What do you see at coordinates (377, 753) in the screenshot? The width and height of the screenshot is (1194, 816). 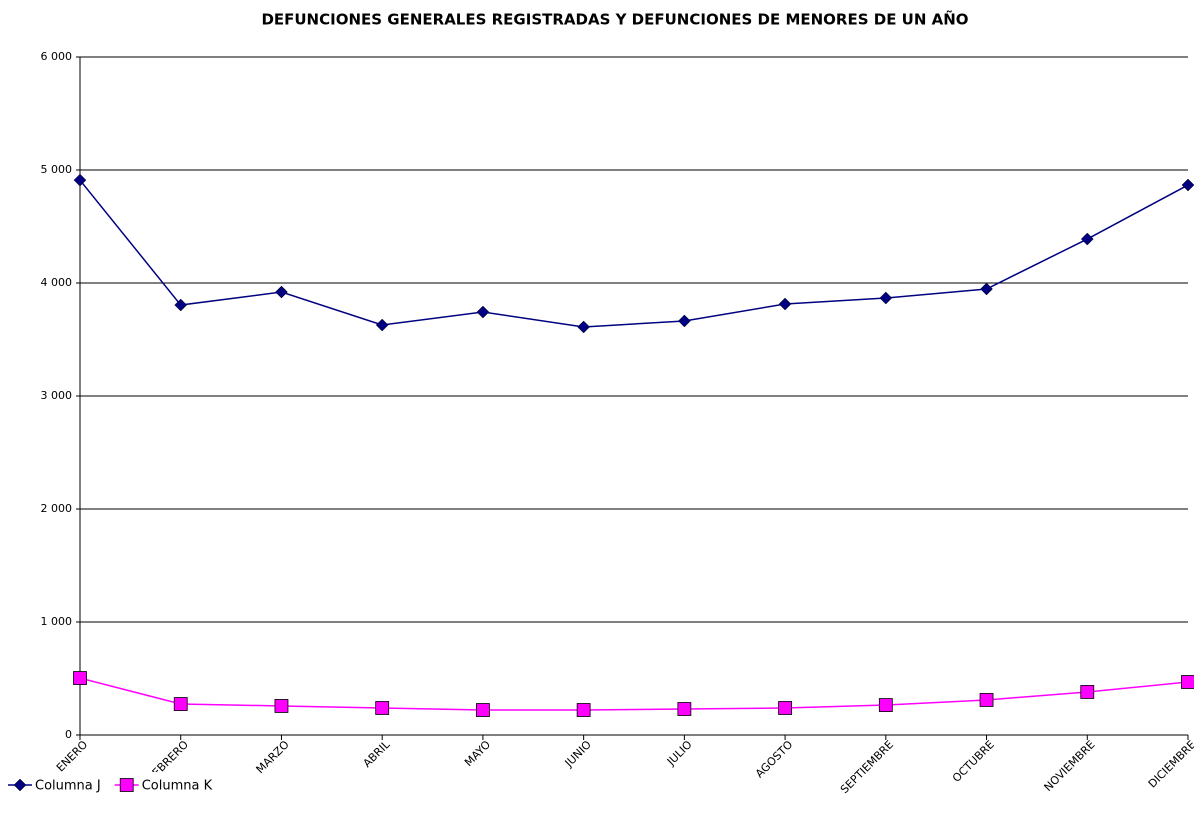 I see `x-tick-label: ABRIL` at bounding box center [377, 753].